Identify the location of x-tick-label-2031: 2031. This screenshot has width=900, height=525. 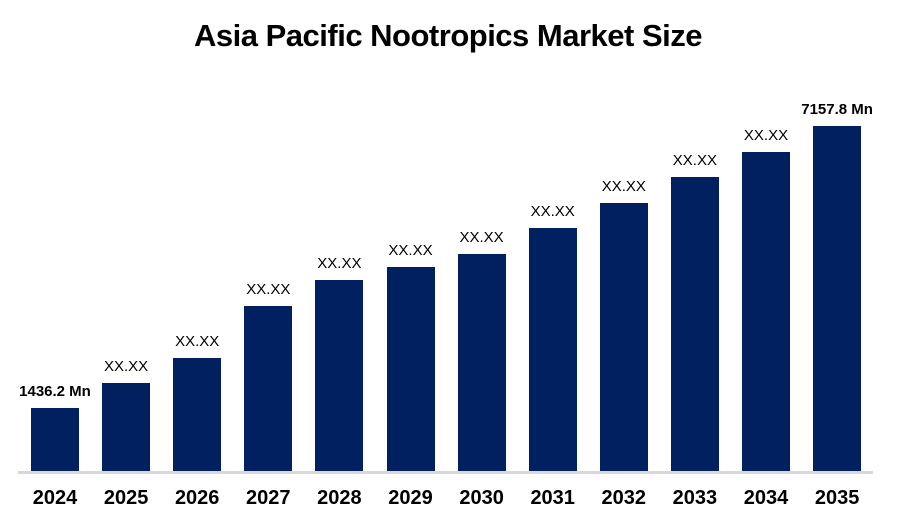
(552, 498).